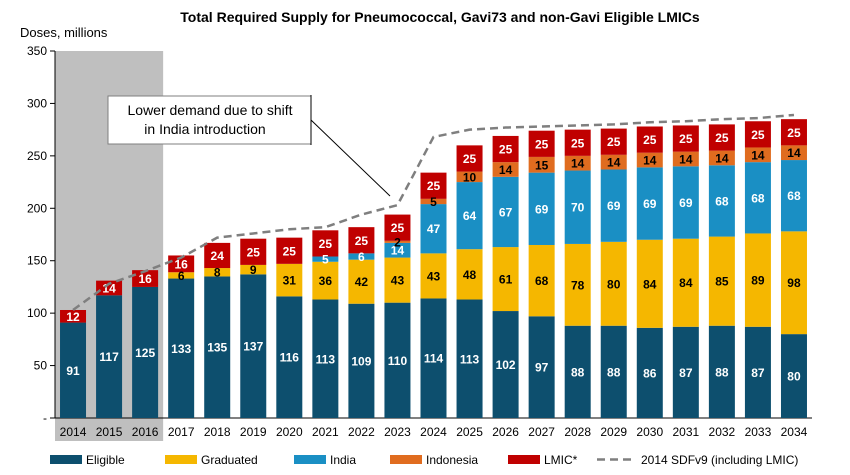 This screenshot has height=475, width=850. Describe the element at coordinates (37, 103) in the screenshot. I see `y-tick-label: 300` at that location.